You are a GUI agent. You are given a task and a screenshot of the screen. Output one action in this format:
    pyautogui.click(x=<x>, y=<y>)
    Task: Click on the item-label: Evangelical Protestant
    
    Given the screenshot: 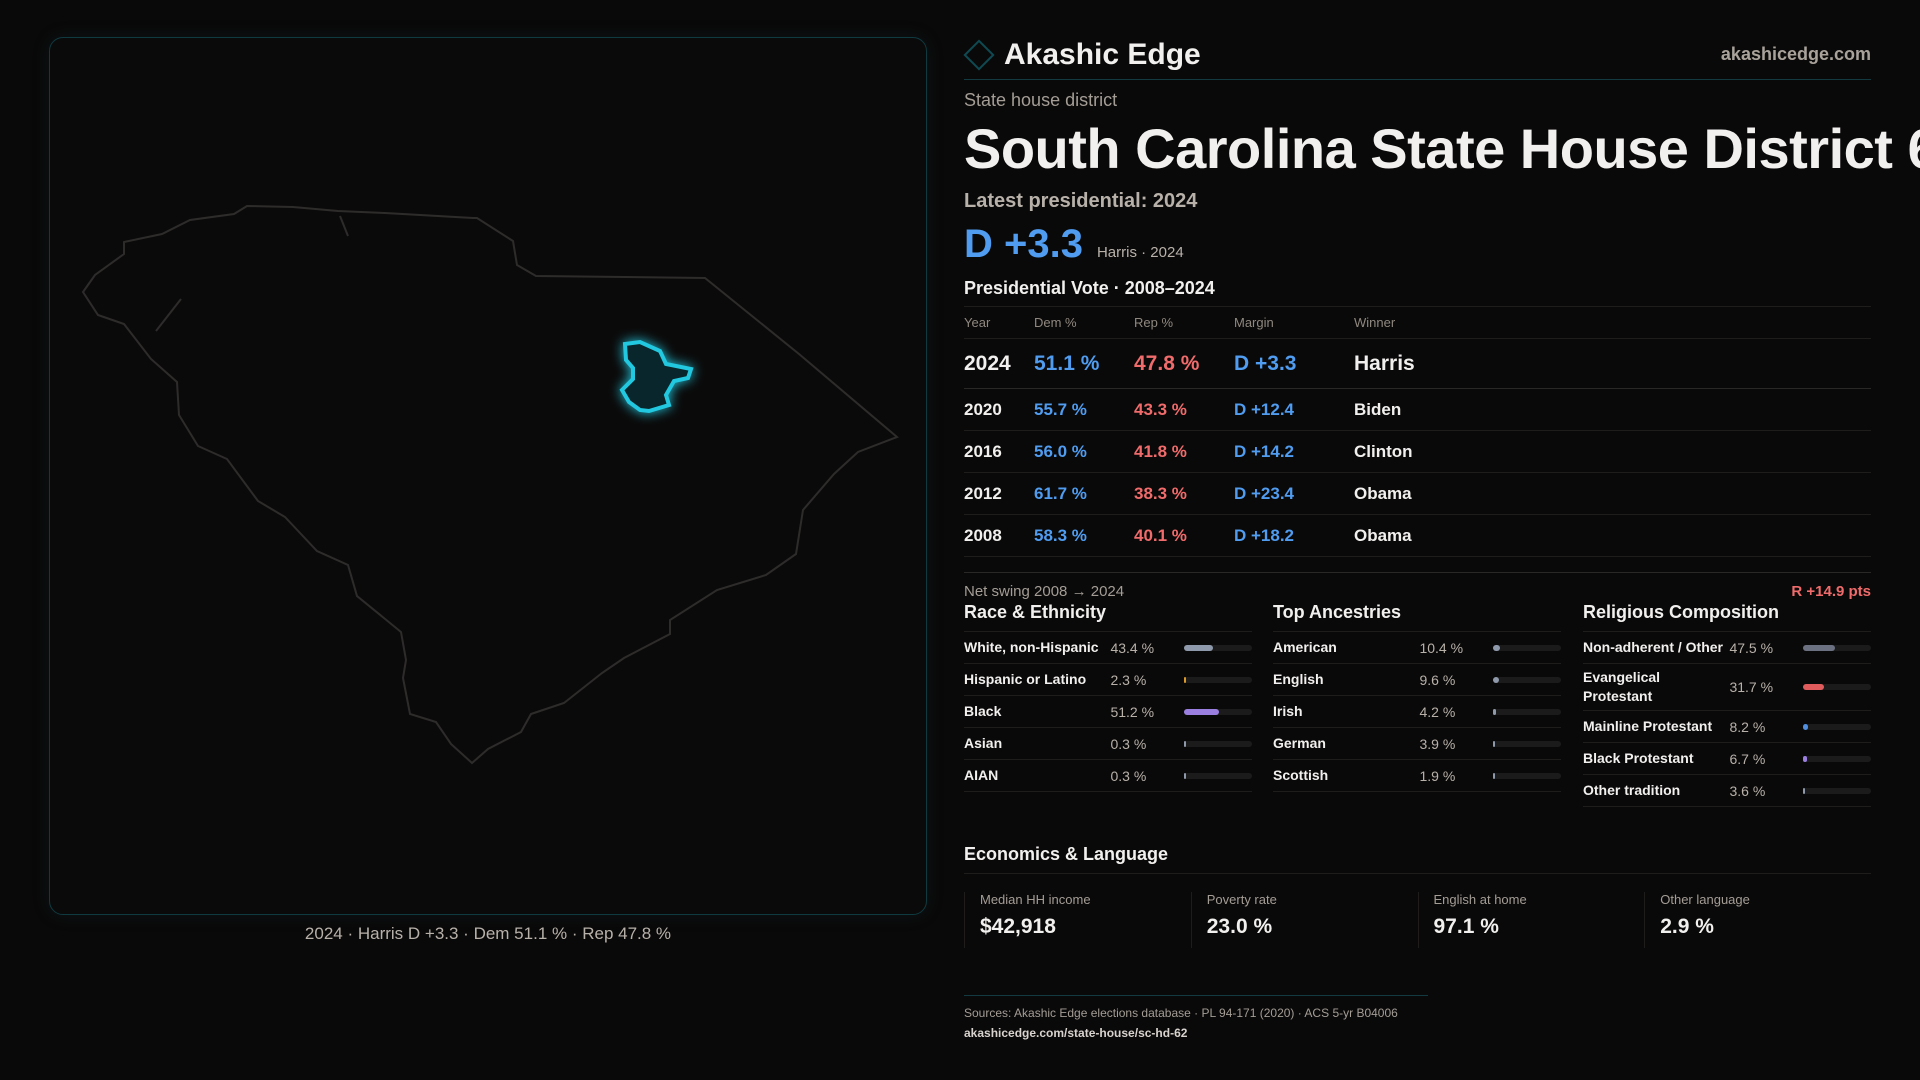 What is the action you would take?
    pyautogui.click(x=1622, y=686)
    